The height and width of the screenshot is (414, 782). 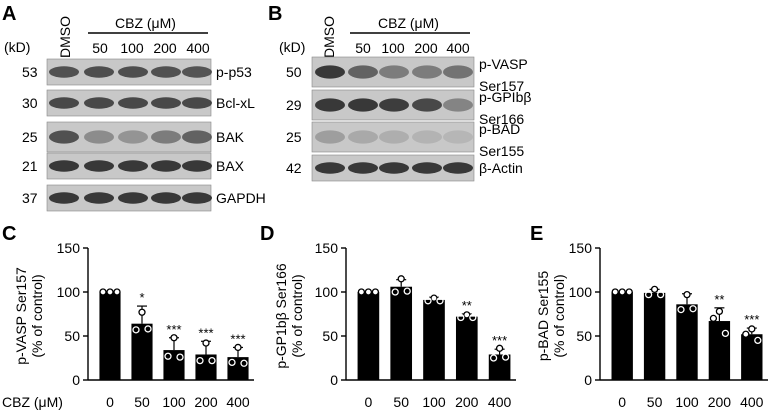 I want to click on panel-b-letter: B, so click(x=275, y=14).